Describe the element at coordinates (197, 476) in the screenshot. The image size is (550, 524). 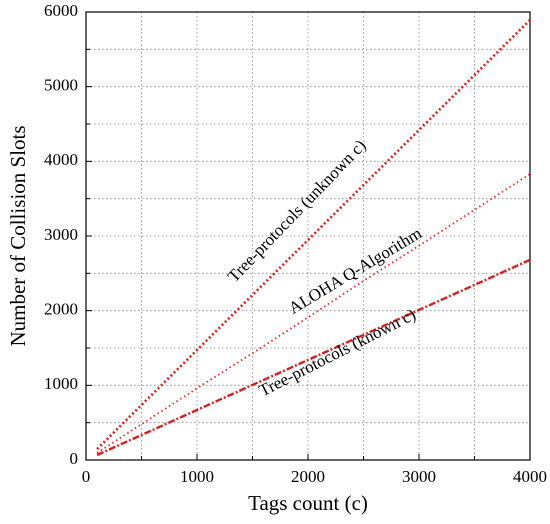
I see `x-tick-label: 1000` at that location.